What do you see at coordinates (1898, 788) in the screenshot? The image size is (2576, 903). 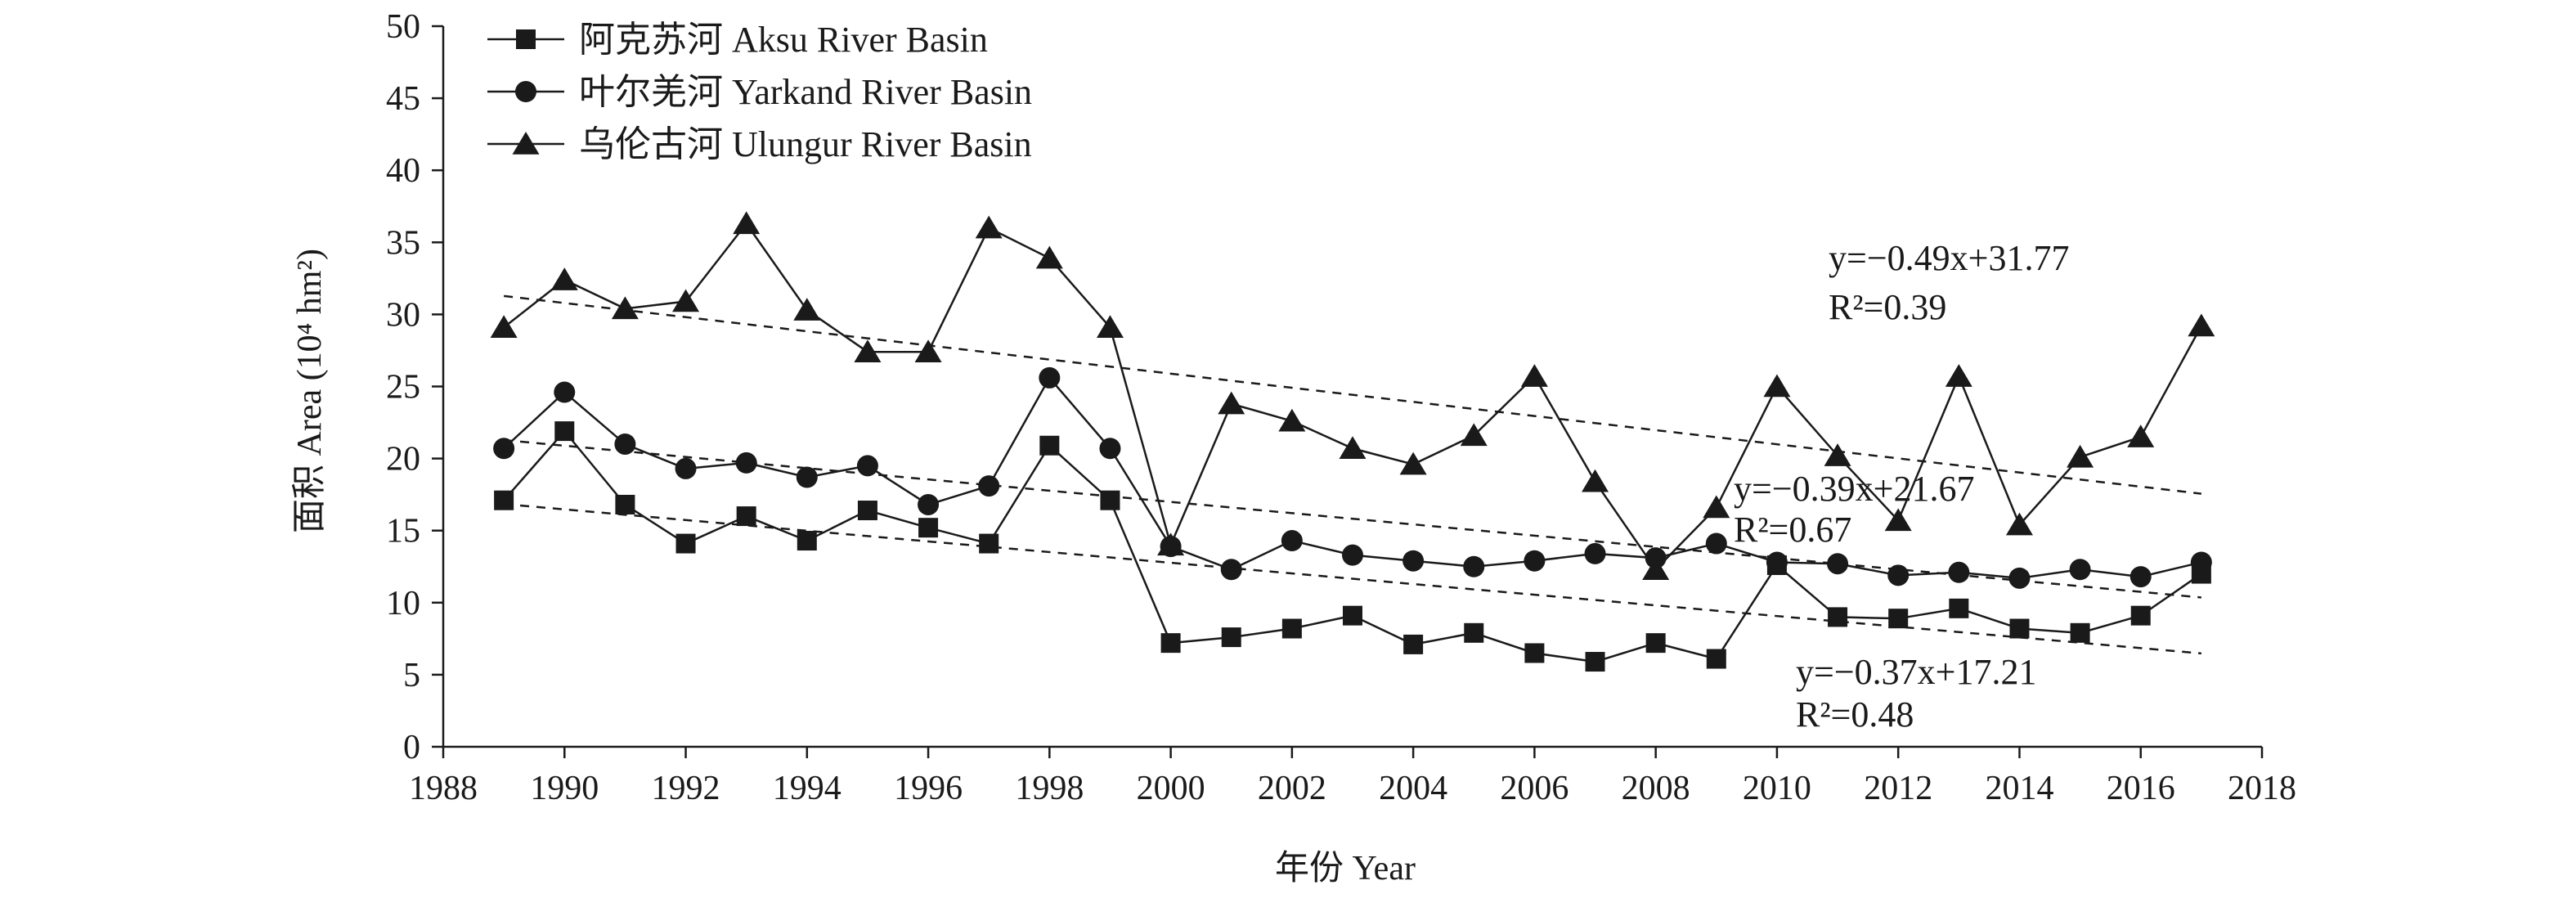 I see `x-tick-label: 2012` at bounding box center [1898, 788].